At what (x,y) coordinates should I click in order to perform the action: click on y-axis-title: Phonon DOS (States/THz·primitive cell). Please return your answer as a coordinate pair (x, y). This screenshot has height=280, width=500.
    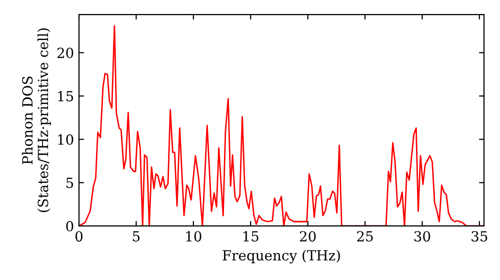
    Looking at the image, I should click on (36, 120).